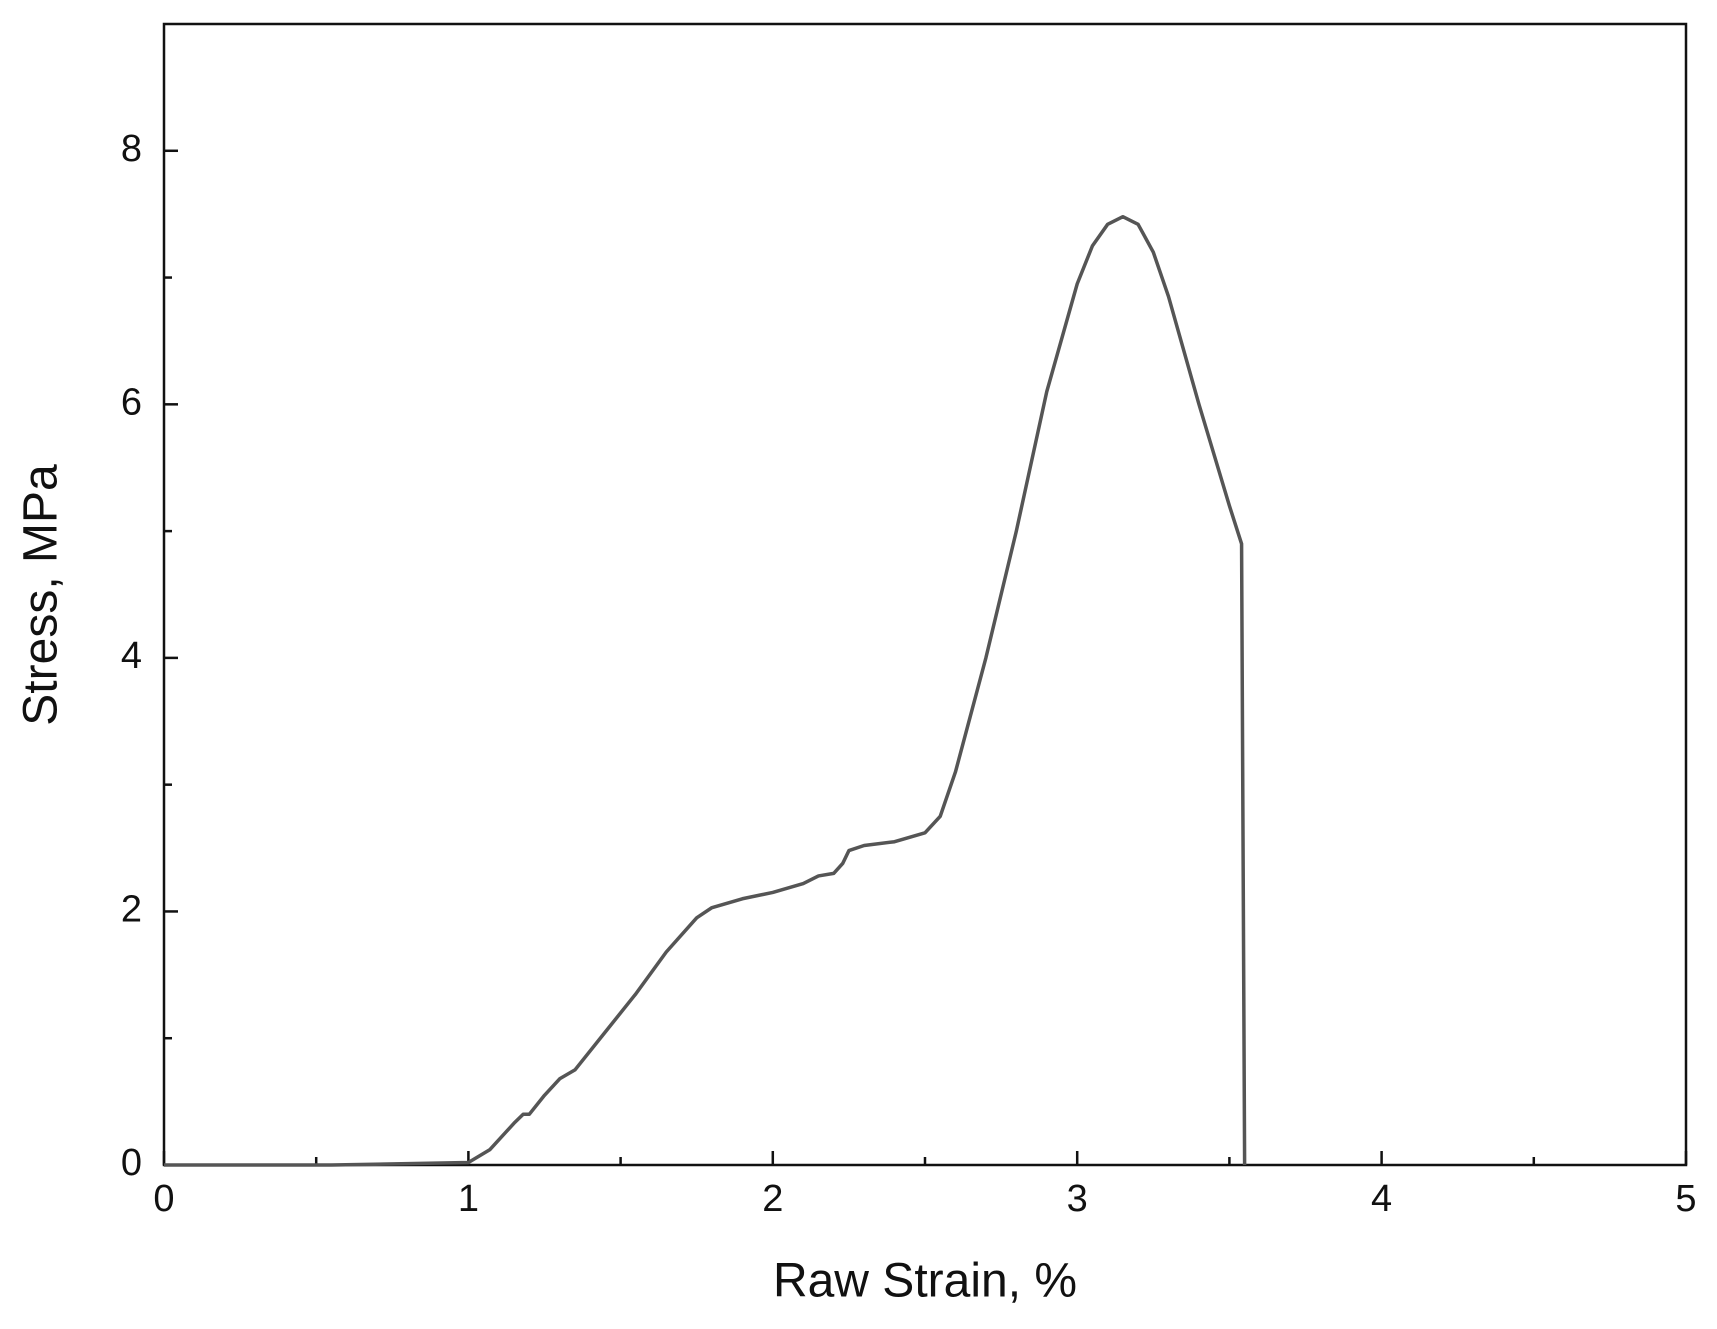 Image resolution: width=1717 pixels, height=1329 pixels. I want to click on y-tick-label: 8, so click(131, 149).